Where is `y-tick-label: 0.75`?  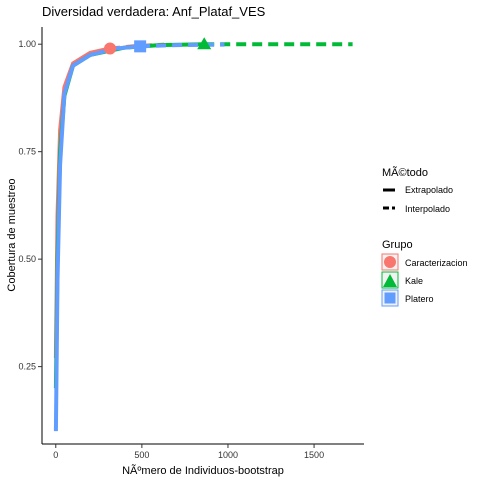 y-tick-label: 0.75 is located at coordinates (27, 152).